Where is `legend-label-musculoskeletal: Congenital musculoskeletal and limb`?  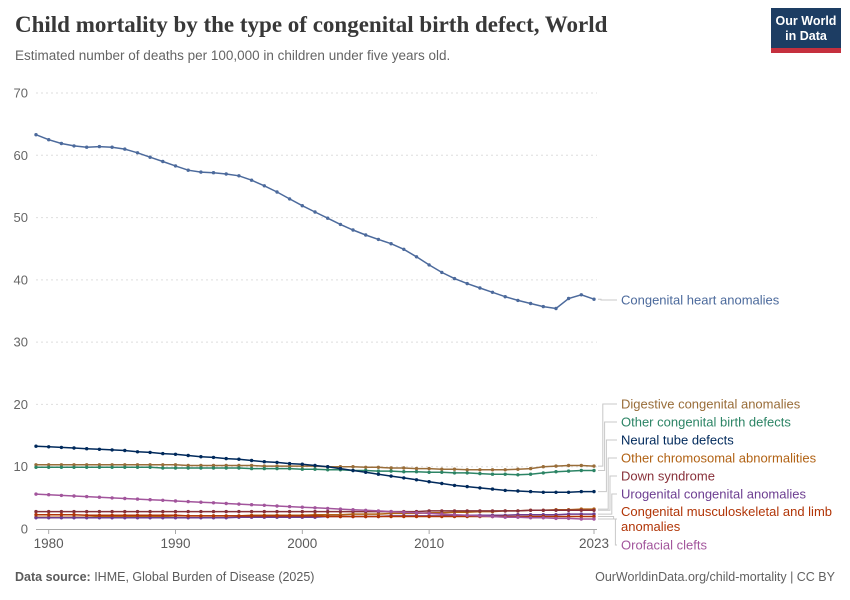 legend-label-musculoskeletal: Congenital musculoskeletal and limb is located at coordinates (726, 511).